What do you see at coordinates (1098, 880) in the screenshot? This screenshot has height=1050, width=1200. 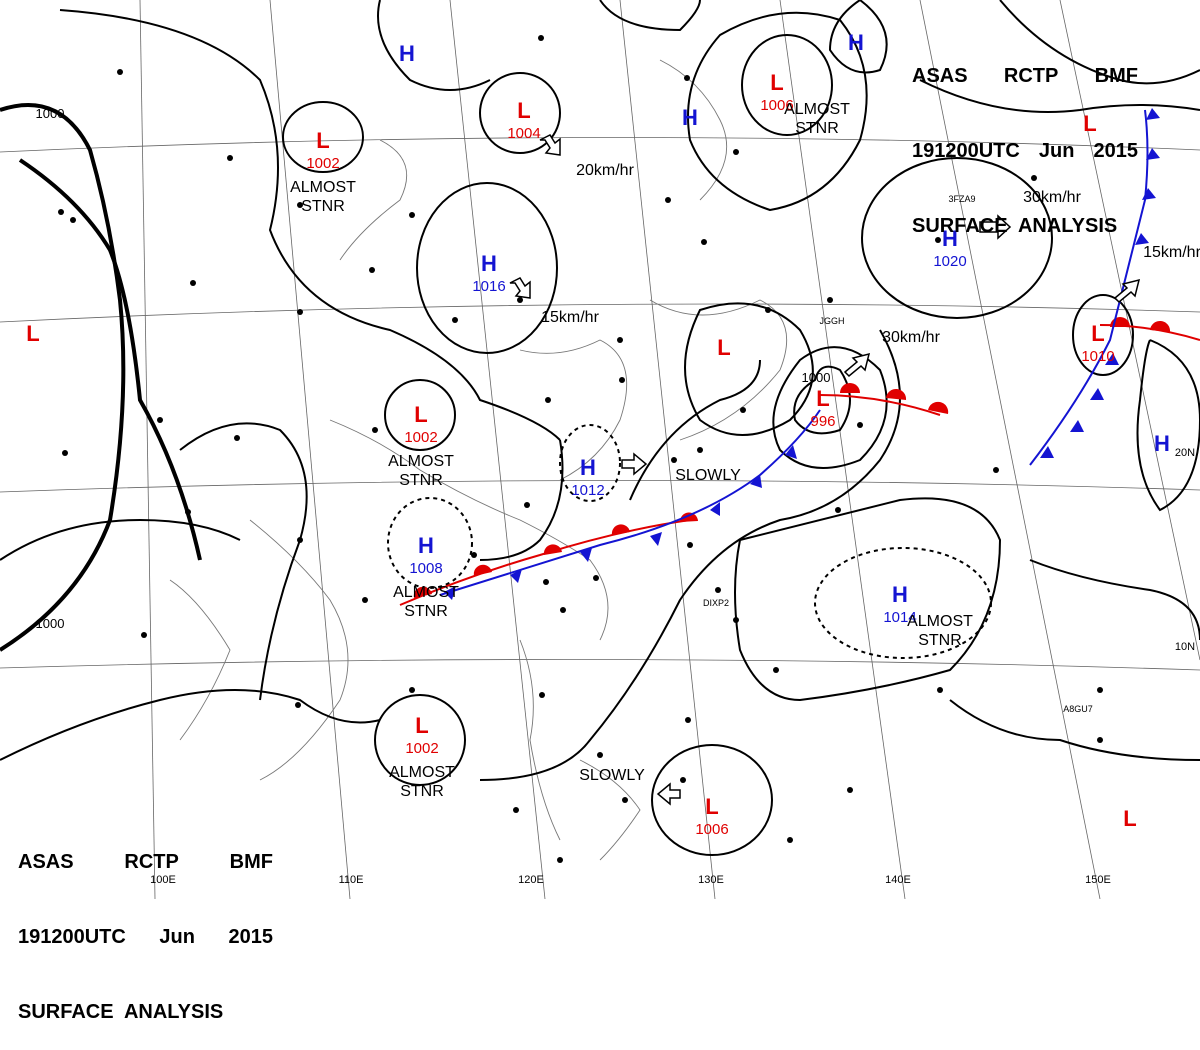 I see `longitude-label: 150E` at bounding box center [1098, 880].